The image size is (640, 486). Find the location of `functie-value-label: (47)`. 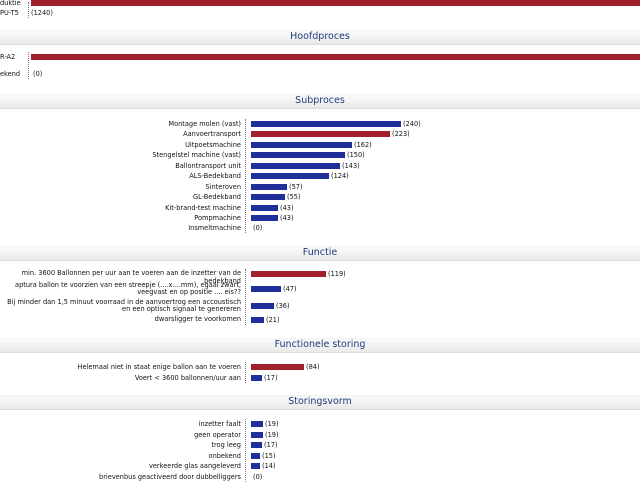

functie-value-label: (47) is located at coordinates (290, 289).